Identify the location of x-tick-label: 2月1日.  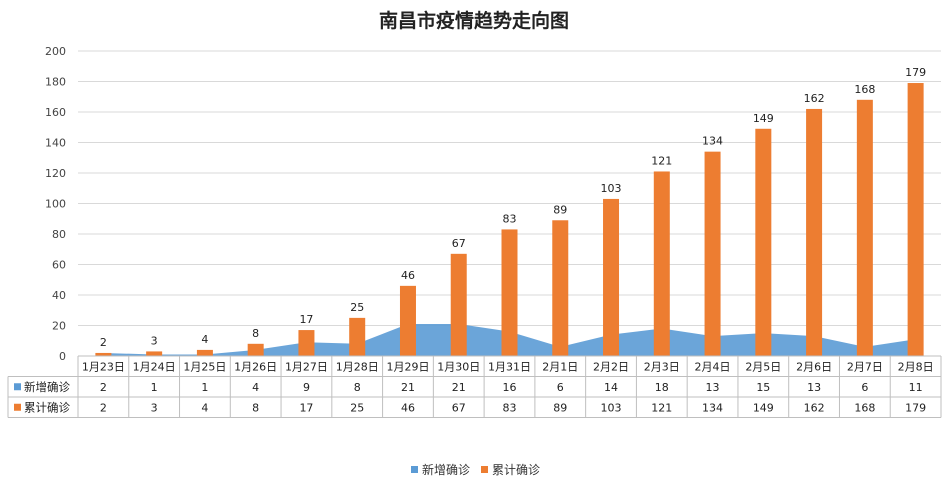
(560, 366).